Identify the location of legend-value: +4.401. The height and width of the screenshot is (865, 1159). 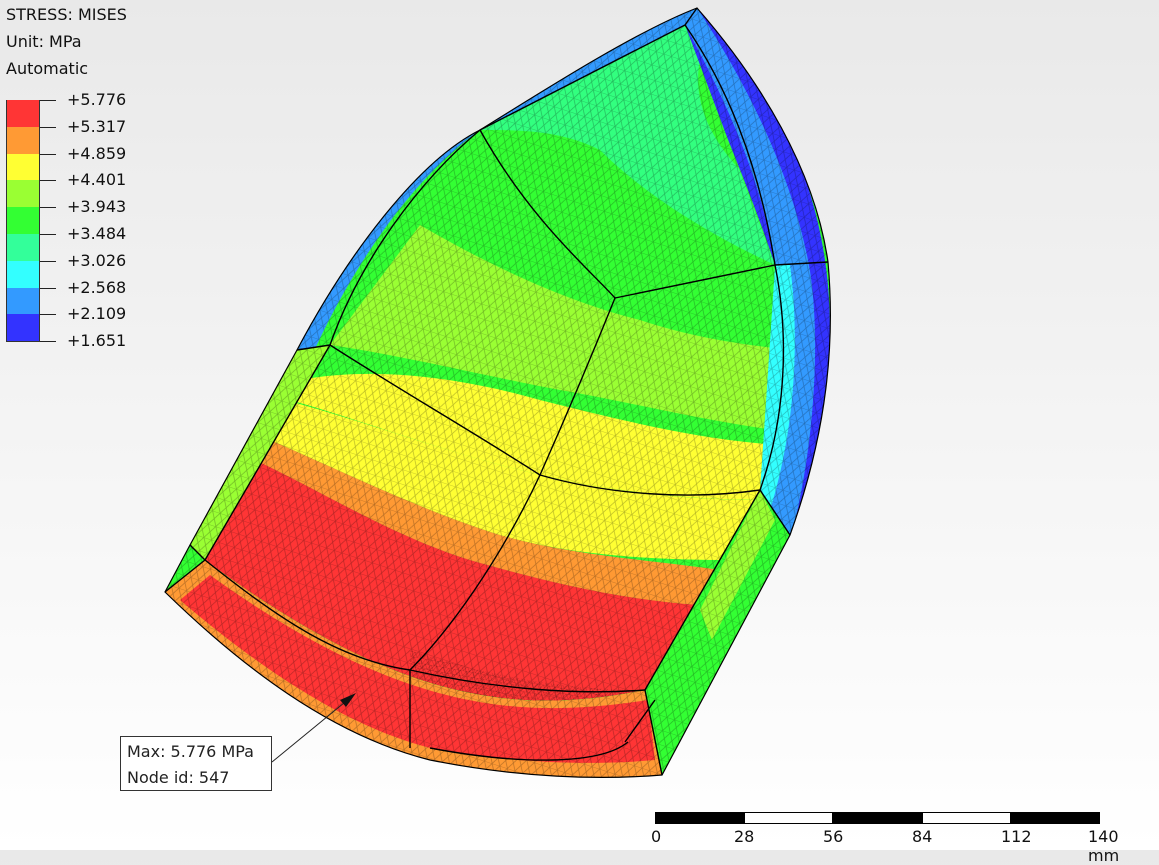
(97, 180).